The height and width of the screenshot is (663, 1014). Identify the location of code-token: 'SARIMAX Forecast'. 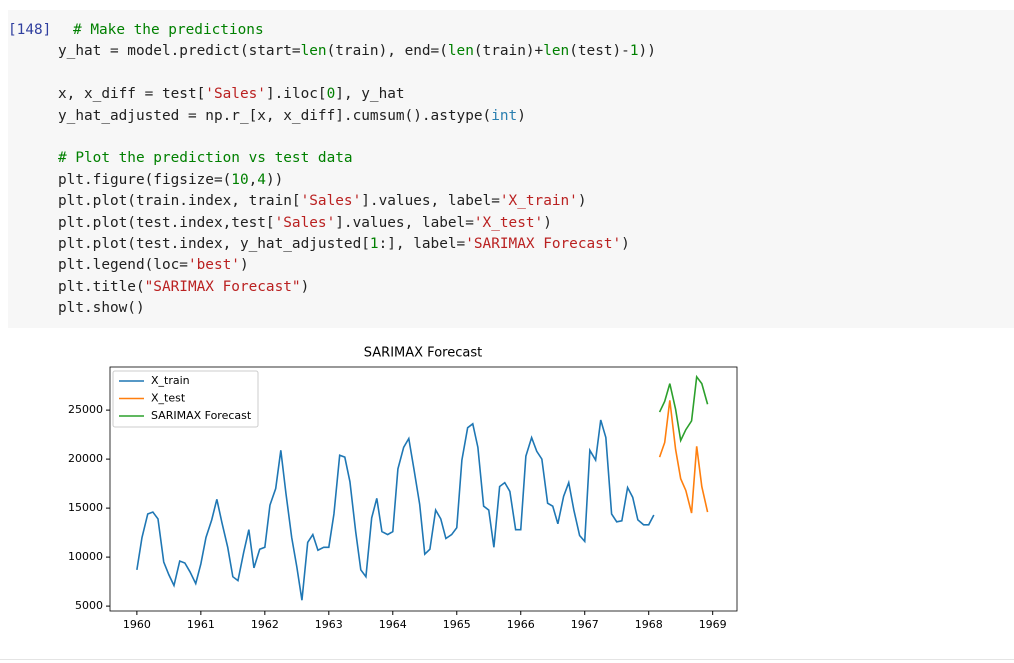
(543, 243).